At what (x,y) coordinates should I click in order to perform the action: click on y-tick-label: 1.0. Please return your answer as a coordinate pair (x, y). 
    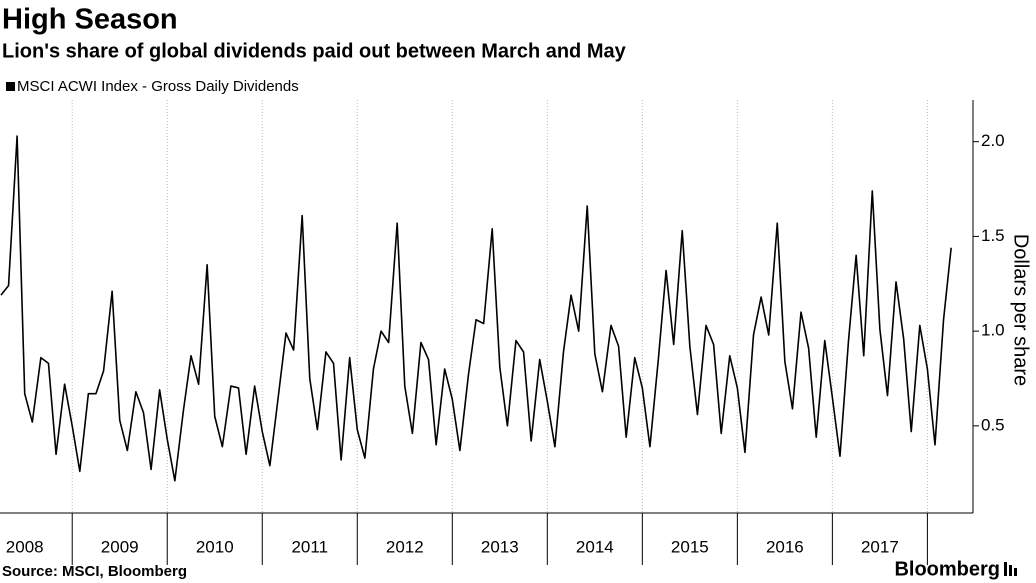
    Looking at the image, I should click on (993, 330).